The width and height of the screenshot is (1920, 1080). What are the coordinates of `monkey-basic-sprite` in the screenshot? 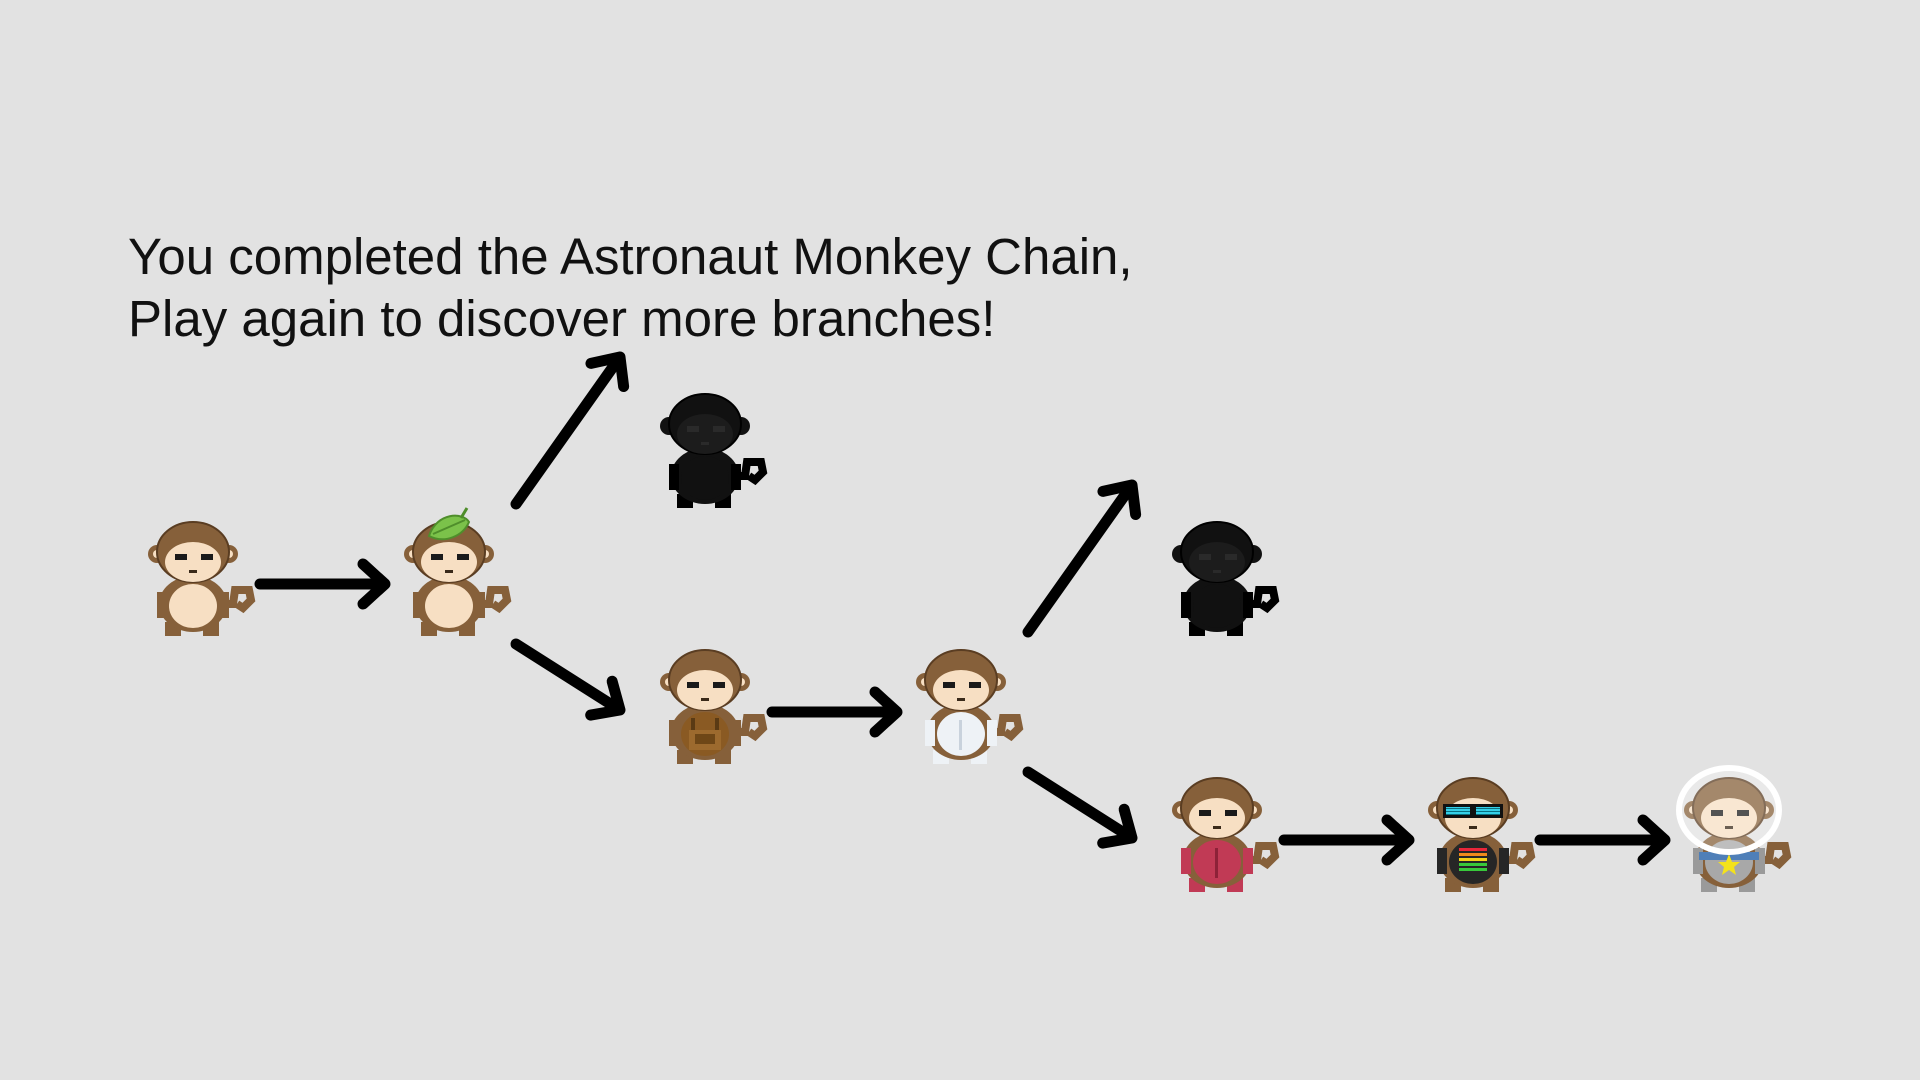 It's located at (202, 578).